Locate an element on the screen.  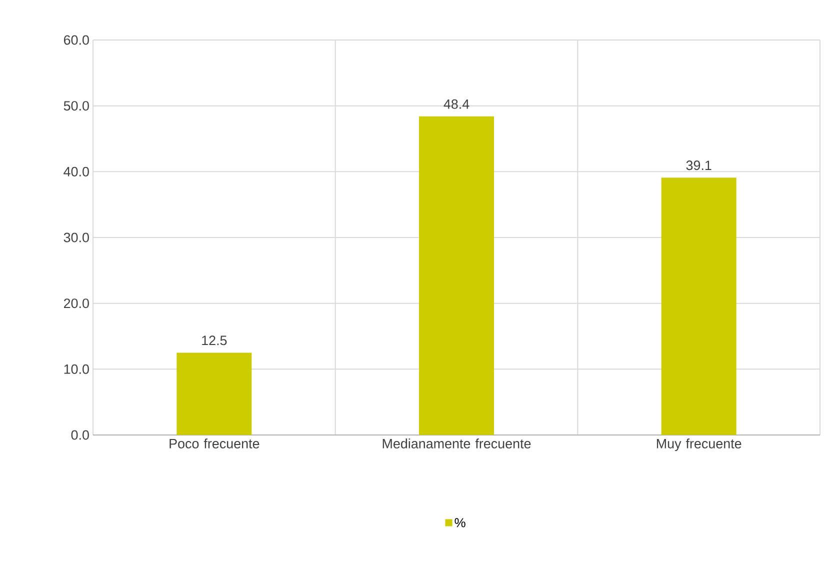
x-tick-label: Medianamente frecuente is located at coordinates (456, 443).